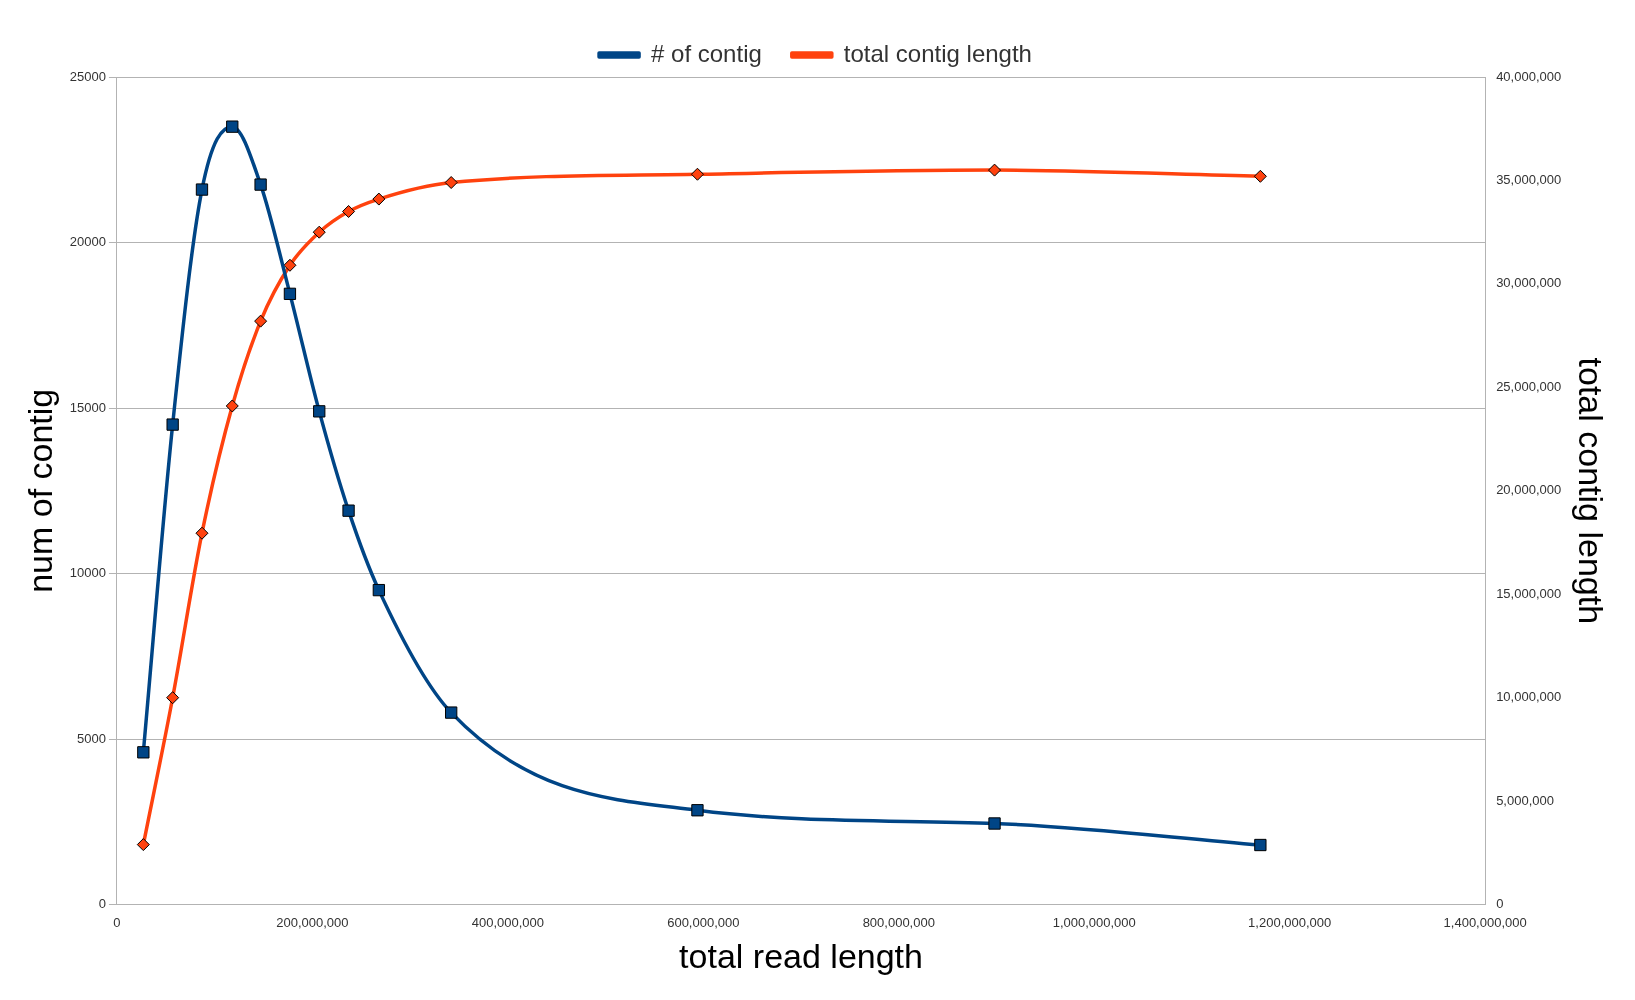 This screenshot has height=1000, width=1635. I want to click on y-tick-label: 20000, so click(87, 242).